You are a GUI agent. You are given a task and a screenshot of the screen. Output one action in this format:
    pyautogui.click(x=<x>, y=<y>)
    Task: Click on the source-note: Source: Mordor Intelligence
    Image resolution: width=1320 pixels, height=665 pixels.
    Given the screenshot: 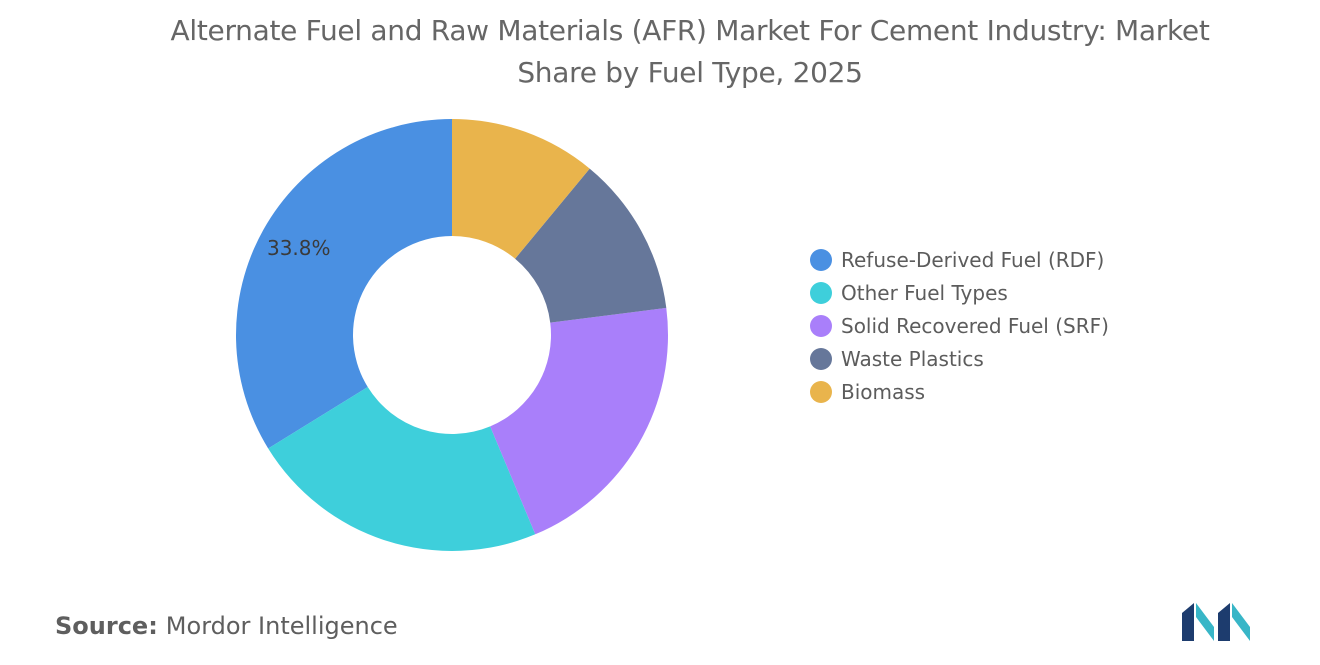 What is the action you would take?
    pyautogui.click(x=226, y=626)
    